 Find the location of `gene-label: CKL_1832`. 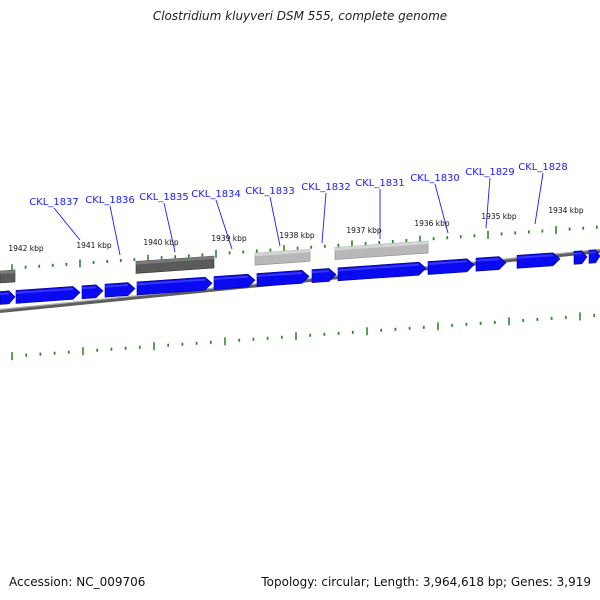

gene-label: CKL_1832 is located at coordinates (326, 187).